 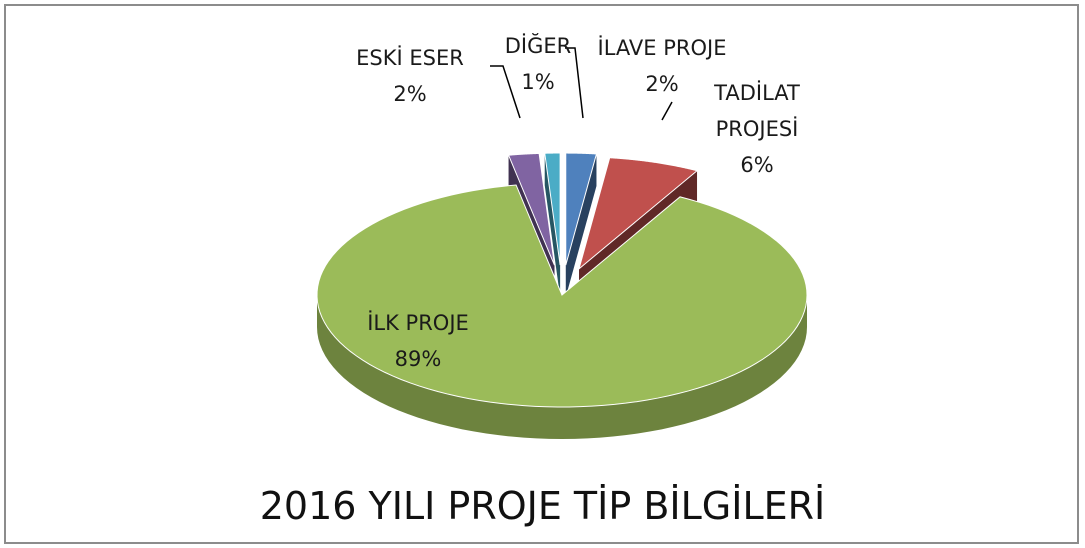 I want to click on data-label: İLAVE PROJE 2%, so click(x=662, y=66).